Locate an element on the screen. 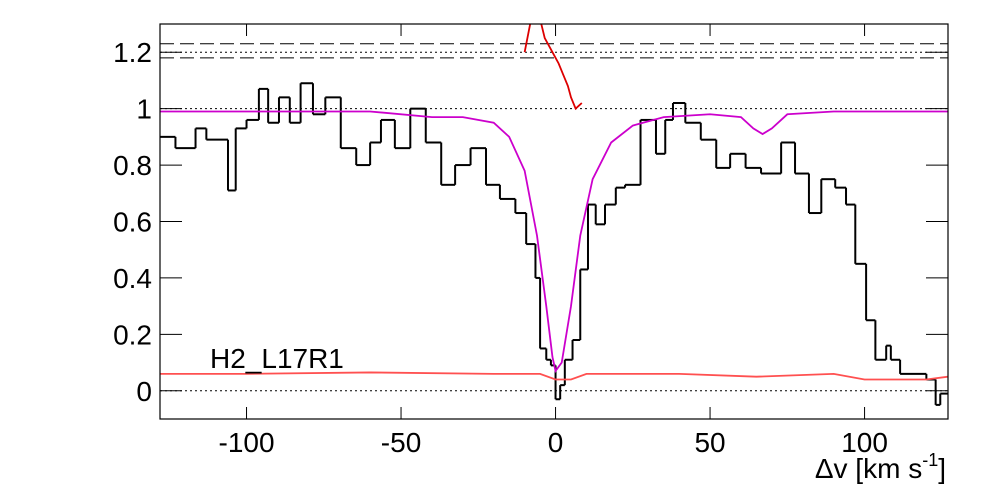 The height and width of the screenshot is (504, 998). y-tick-label: 0.4 is located at coordinates (132, 278).